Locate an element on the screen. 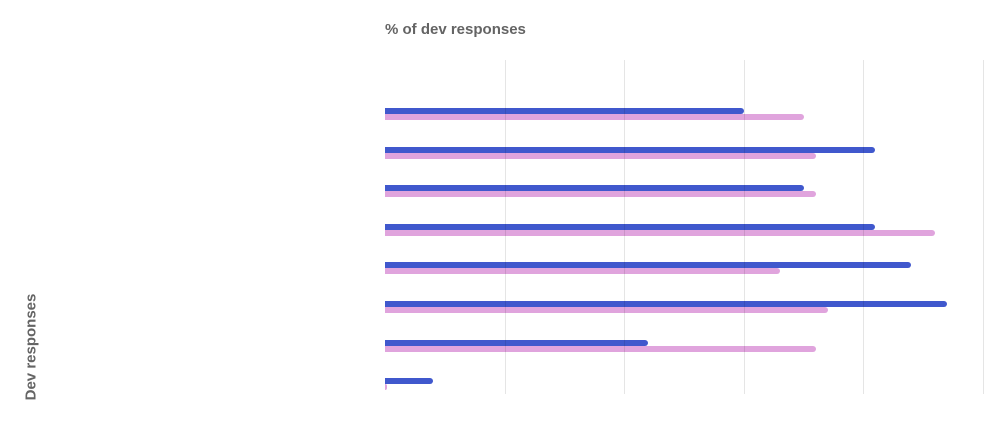  chart-title: % of dev responses is located at coordinates (455, 29).